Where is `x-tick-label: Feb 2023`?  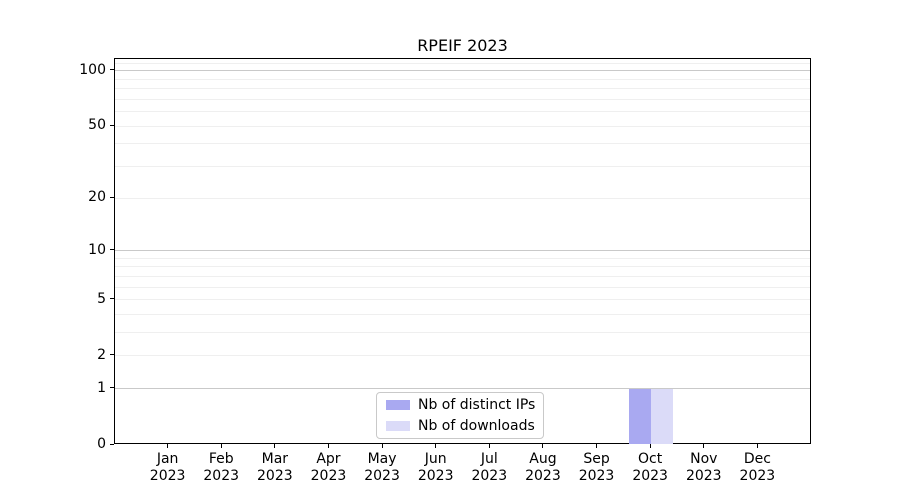
x-tick-label: Feb 2023 is located at coordinates (221, 468).